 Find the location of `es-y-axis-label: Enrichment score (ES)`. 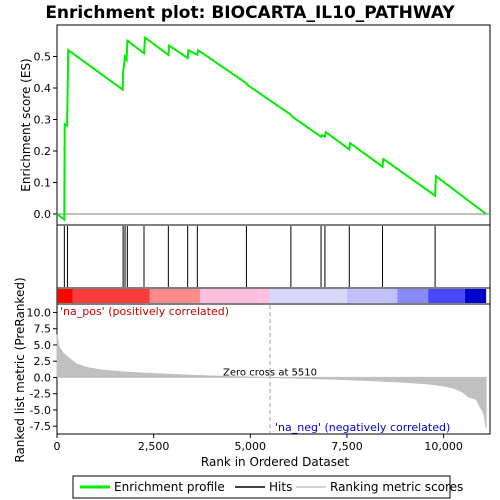

es-y-axis-label: Enrichment score (ES) is located at coordinates (26, 124).